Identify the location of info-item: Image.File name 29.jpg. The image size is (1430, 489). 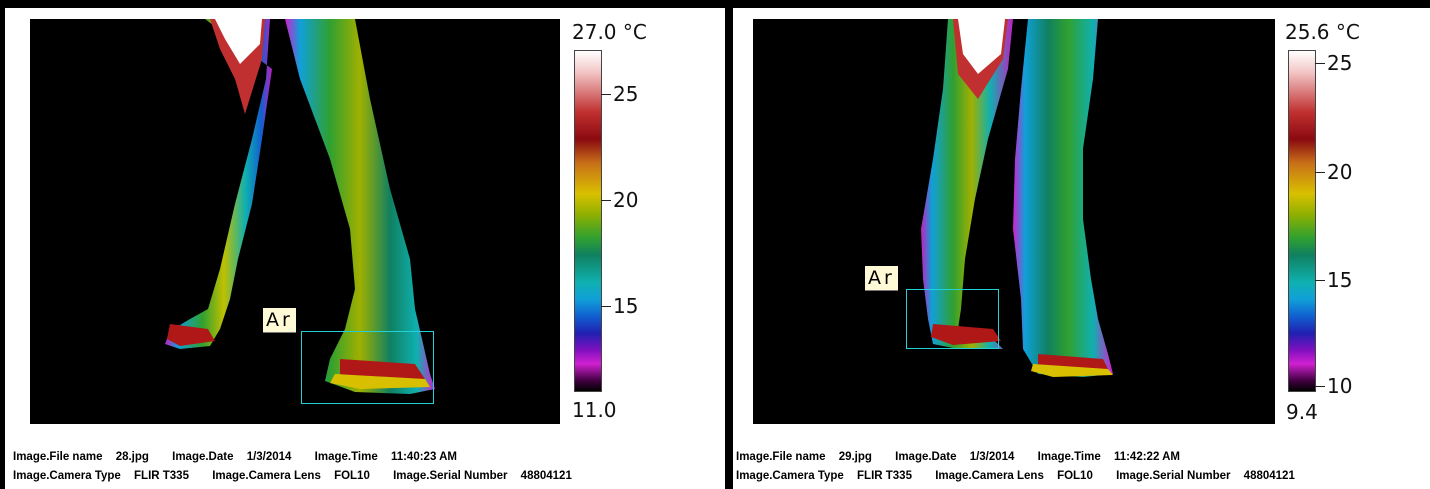
(804, 457).